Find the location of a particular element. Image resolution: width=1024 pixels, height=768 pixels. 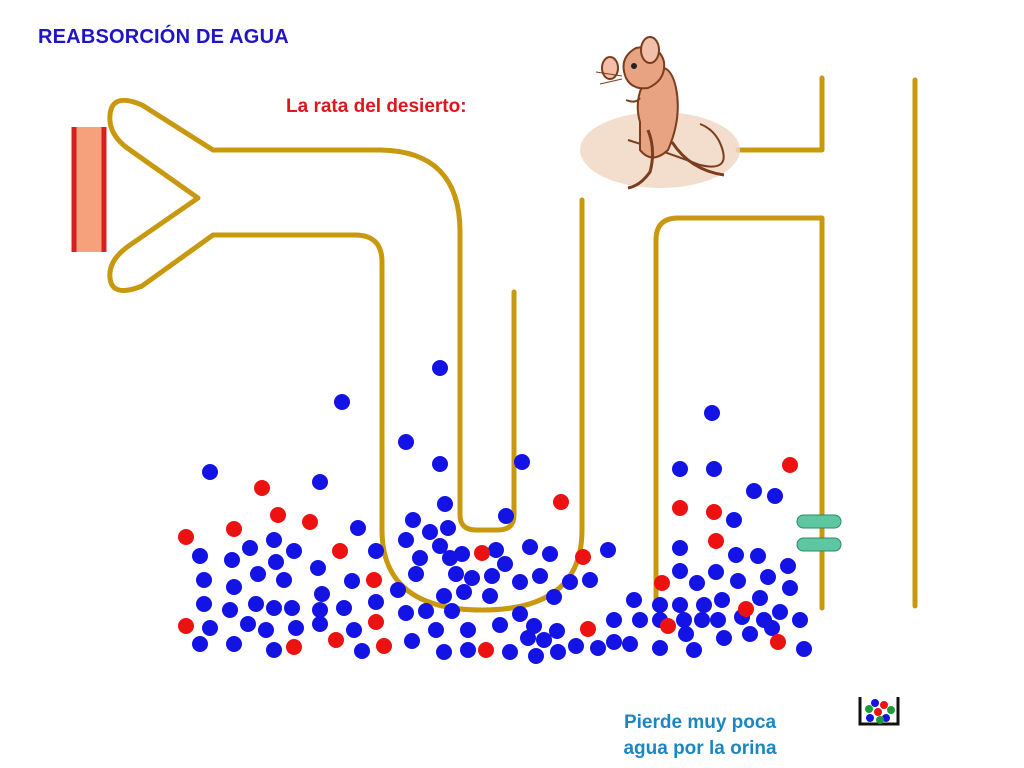

tube-ascending-wall is located at coordinates (739, 413).